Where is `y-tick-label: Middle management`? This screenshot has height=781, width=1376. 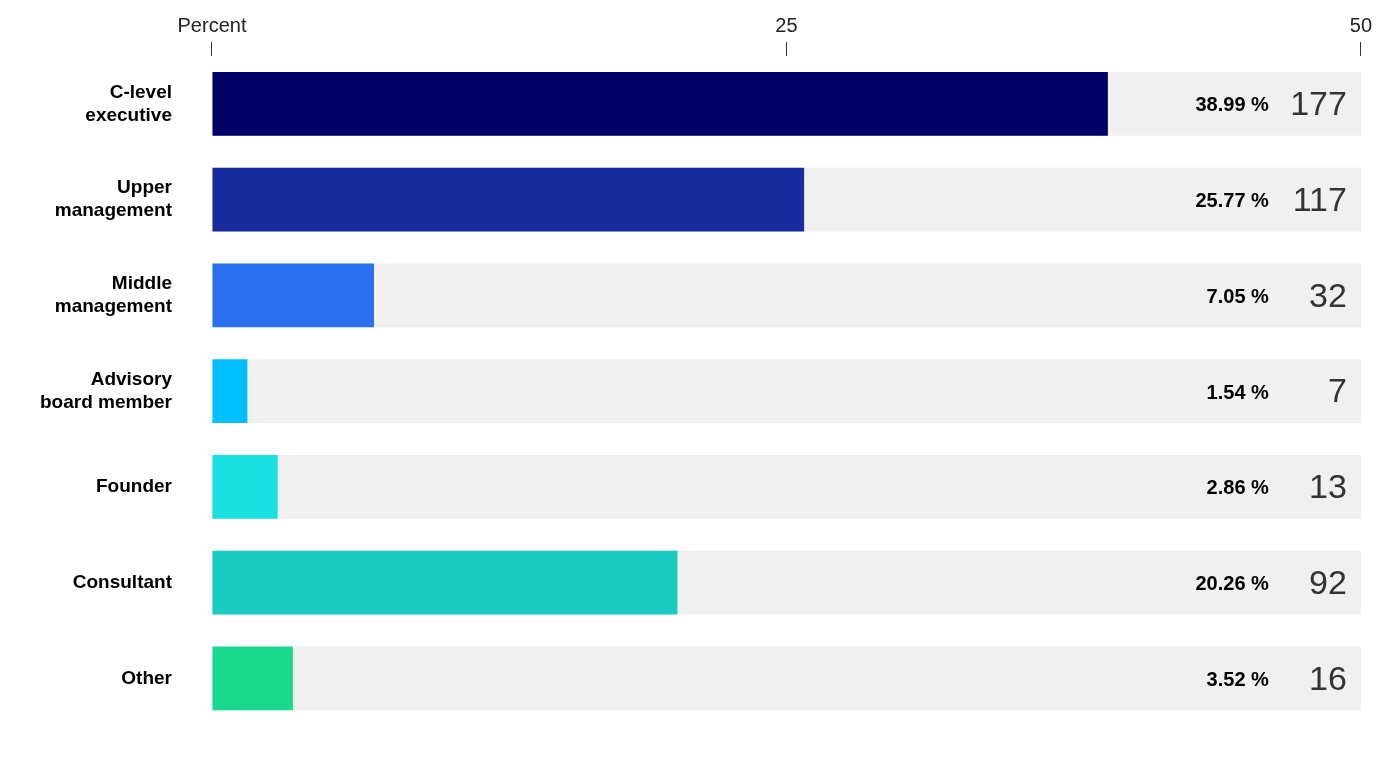
y-tick-label: Middle management is located at coordinates (113, 294).